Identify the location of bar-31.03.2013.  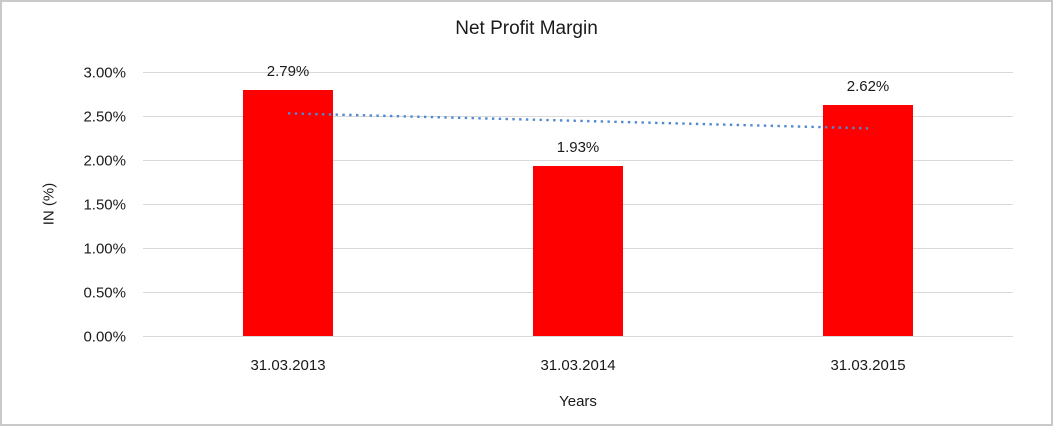
(288, 213).